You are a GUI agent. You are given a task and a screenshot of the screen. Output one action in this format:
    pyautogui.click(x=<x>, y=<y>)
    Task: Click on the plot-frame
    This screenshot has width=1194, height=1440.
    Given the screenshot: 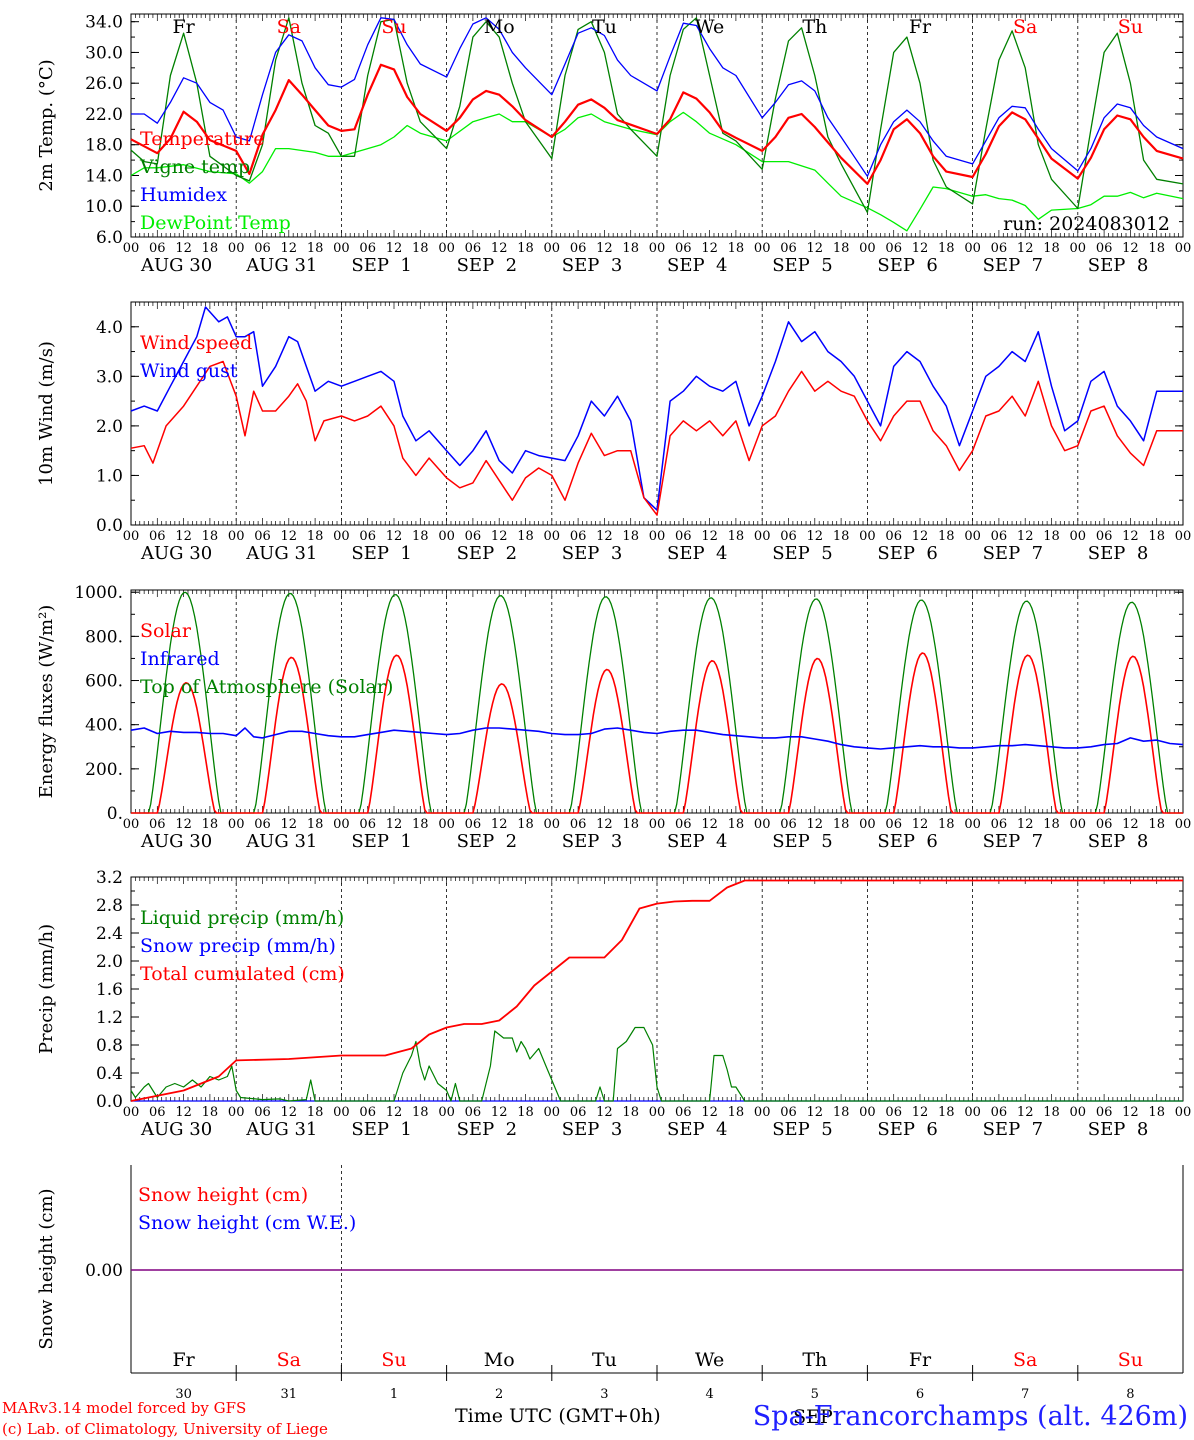 What is the action you would take?
    pyautogui.click(x=657, y=701)
    